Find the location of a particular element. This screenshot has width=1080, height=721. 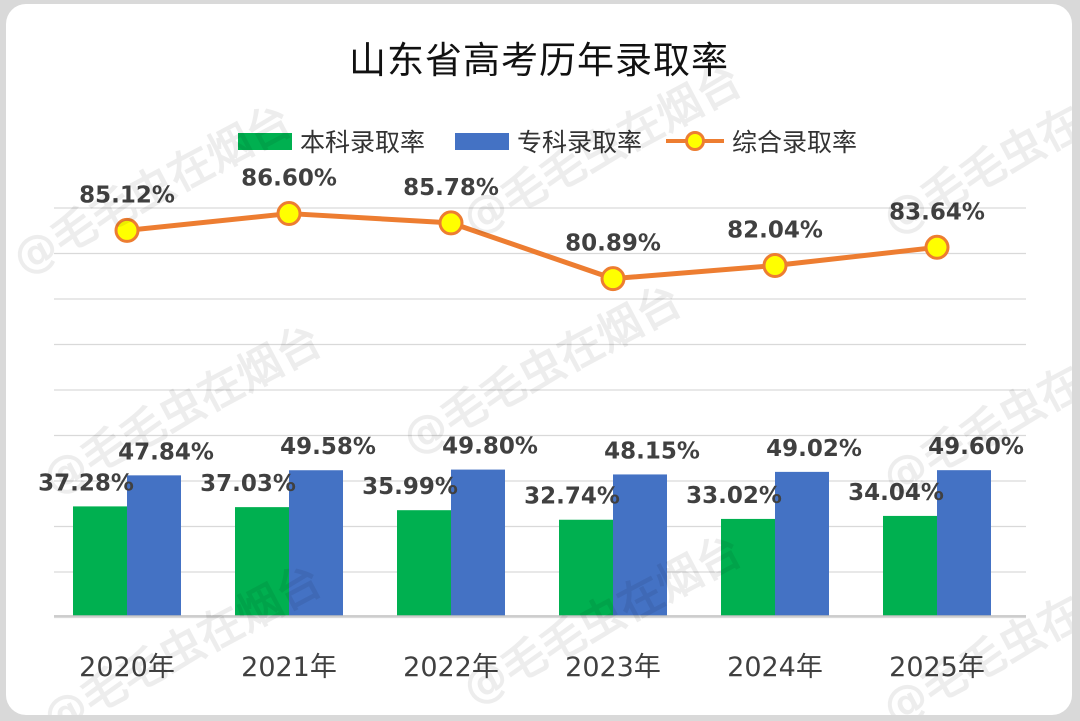

data-label-overall: 80.89% is located at coordinates (613, 244).